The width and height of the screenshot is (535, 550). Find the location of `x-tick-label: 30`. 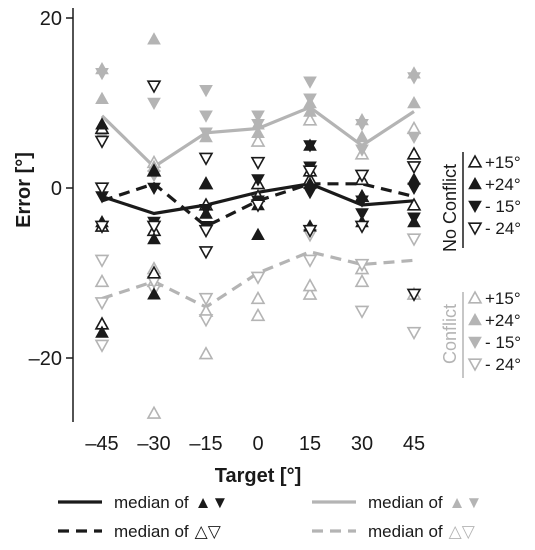

x-tick-label: 30 is located at coordinates (362, 444).